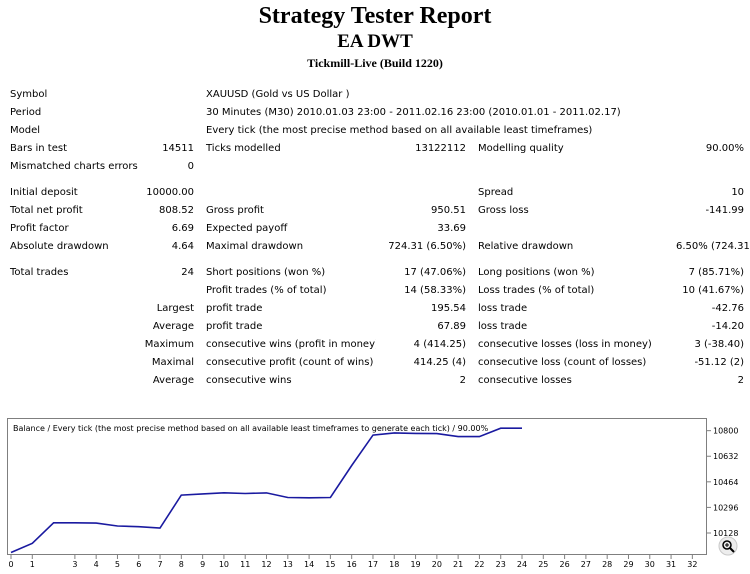 The height and width of the screenshot is (574, 750). Describe the element at coordinates (96, 564) in the screenshot. I see `x-tick-label: 4` at that location.